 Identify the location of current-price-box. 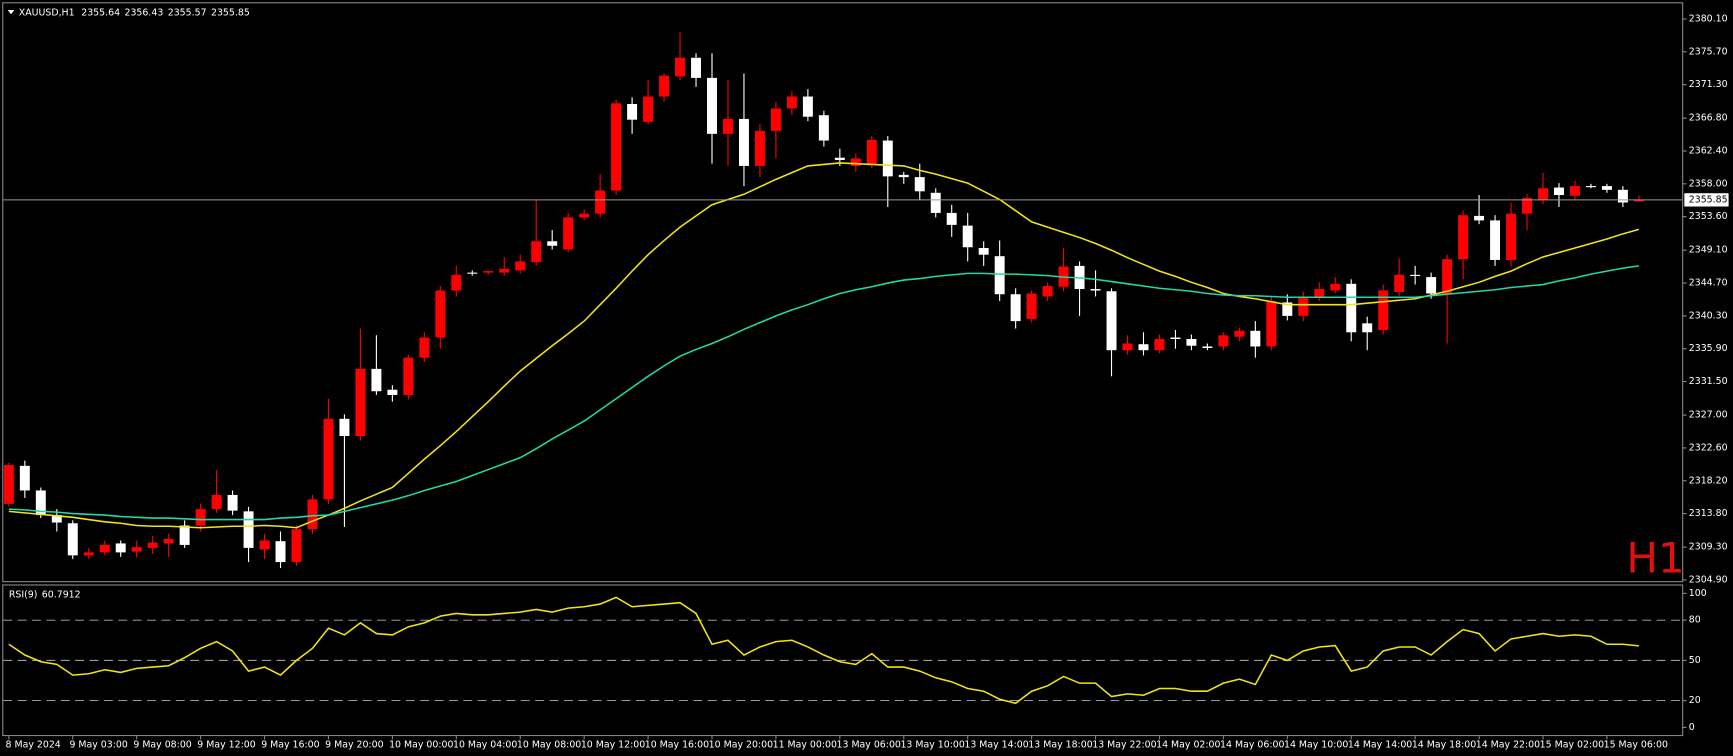
(1706, 200).